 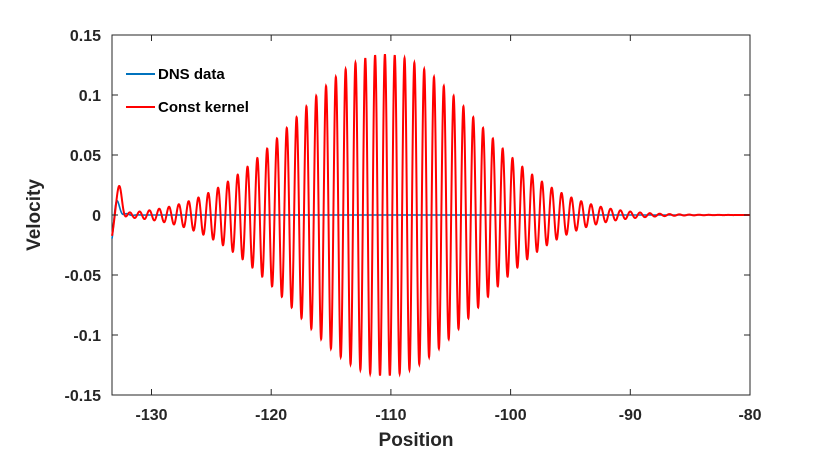 What do you see at coordinates (191, 74) in the screenshot?
I see `legend-label-dns-data: DNS data` at bounding box center [191, 74].